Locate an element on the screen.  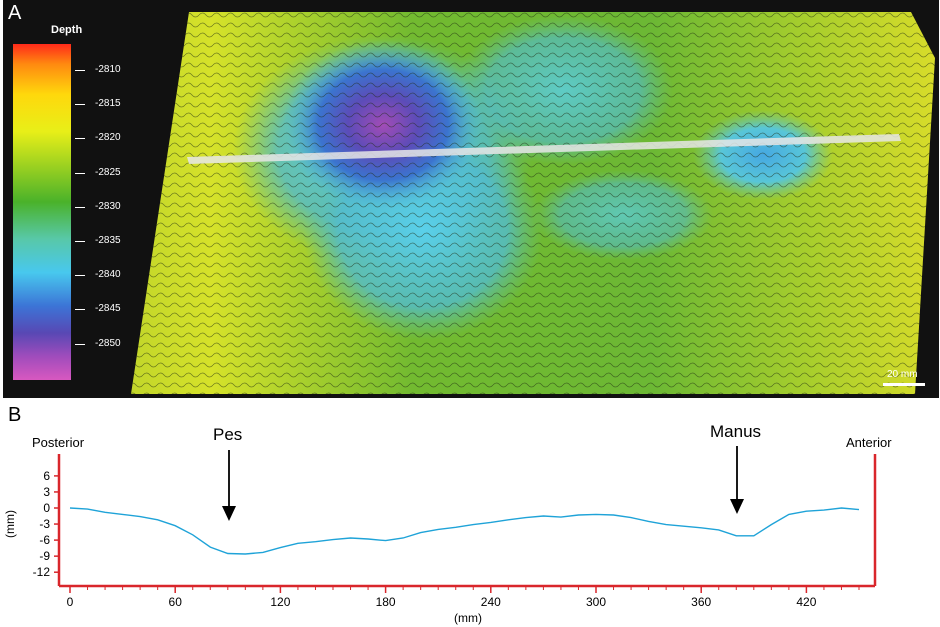
y-tick-label: 3 is located at coordinates (46, 492).